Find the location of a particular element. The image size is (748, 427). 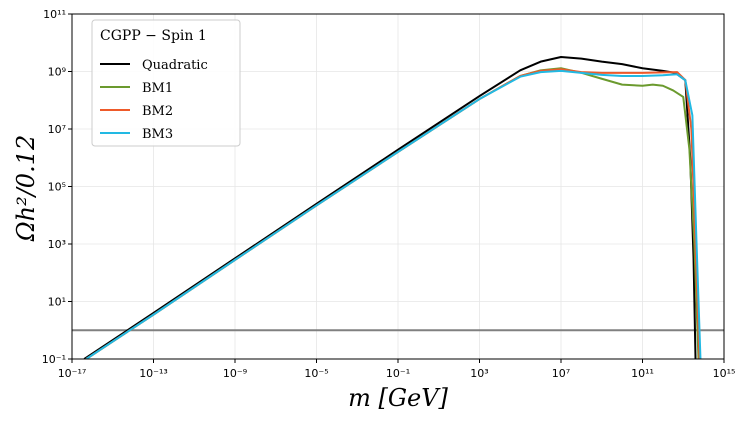

x-tick-label: 10⁻⁹ is located at coordinates (235, 373).